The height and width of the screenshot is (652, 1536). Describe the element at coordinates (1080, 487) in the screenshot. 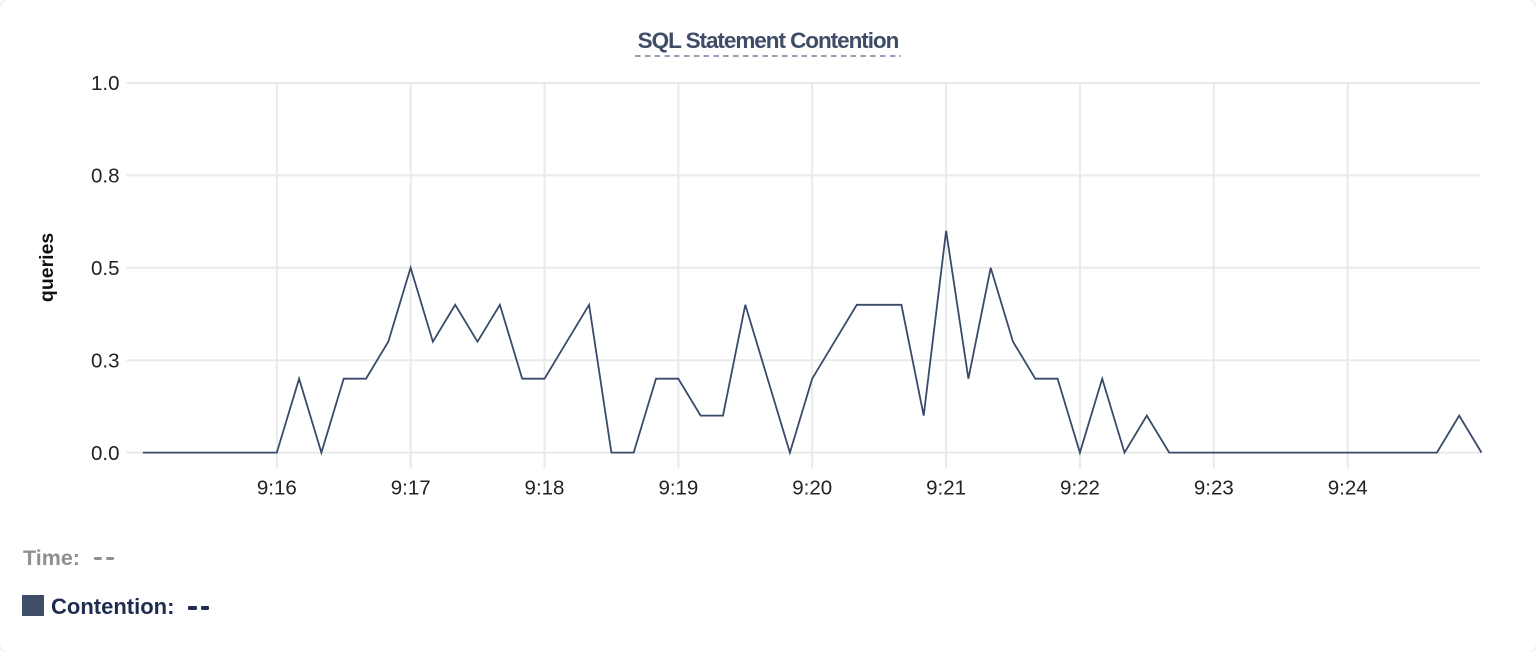

I see `svg-text: 9:22` at that location.